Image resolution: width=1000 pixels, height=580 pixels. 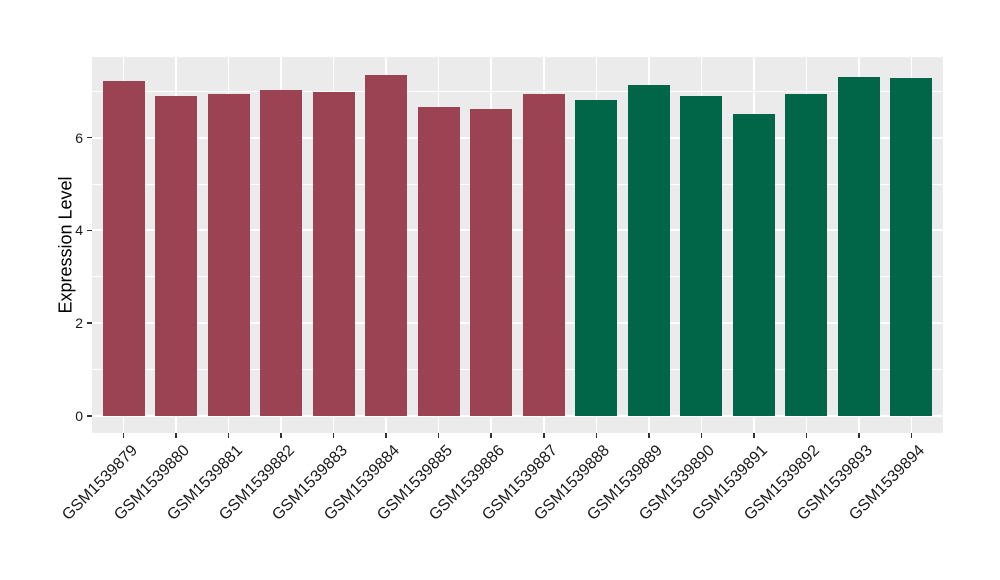 I want to click on bar-GSM1539881, so click(x=228, y=255).